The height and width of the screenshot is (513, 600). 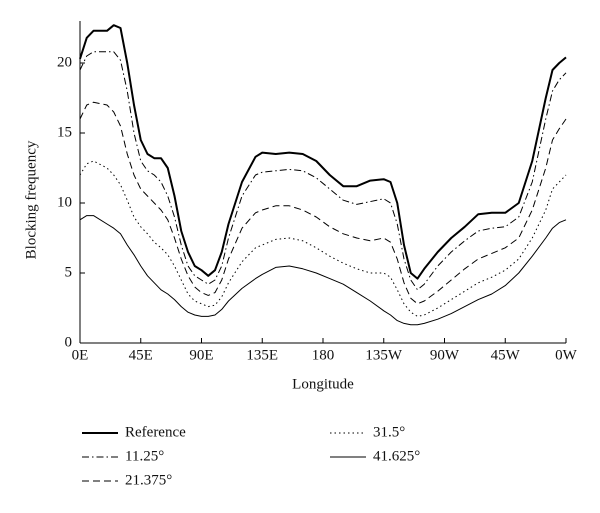 What do you see at coordinates (445, 355) in the screenshot?
I see `x-tick-label: 90W` at bounding box center [445, 355].